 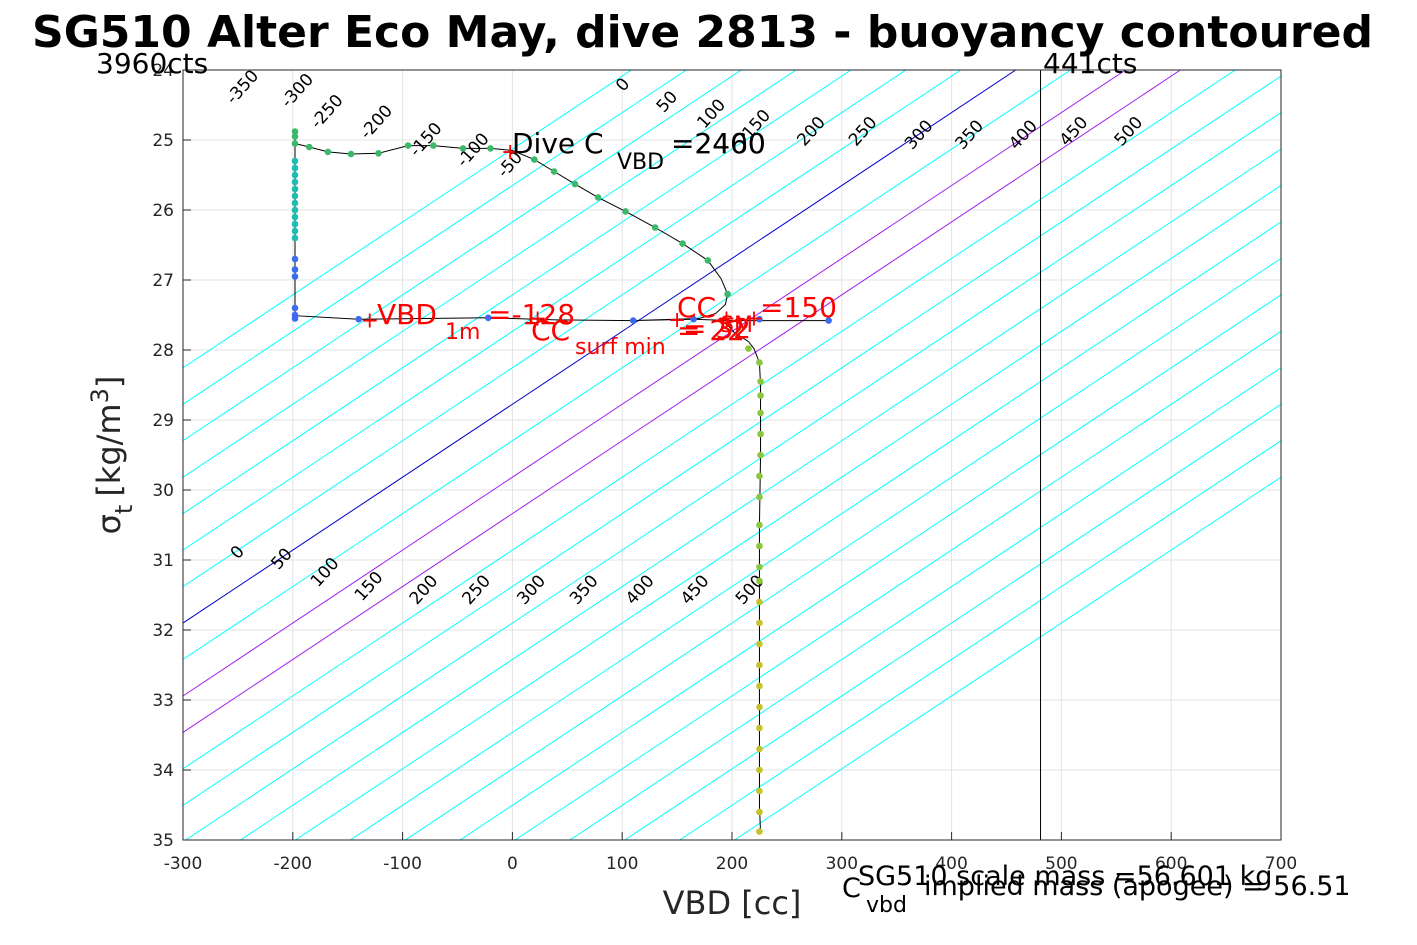 I want to click on cc-sm-label: CC, so click(x=696, y=307).